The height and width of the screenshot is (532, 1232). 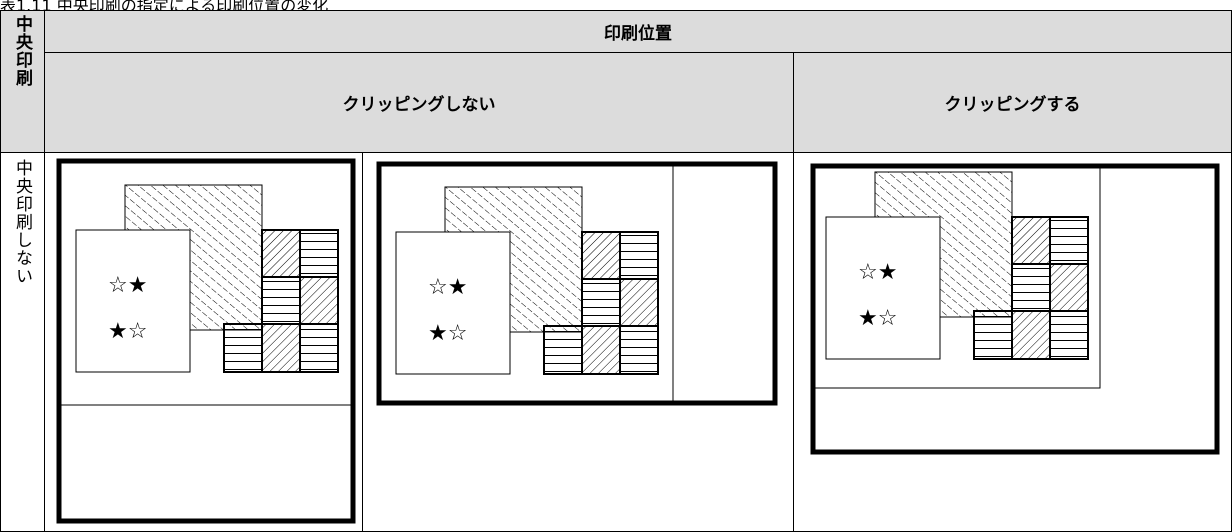 I want to click on divider, so click(x=957, y=277).